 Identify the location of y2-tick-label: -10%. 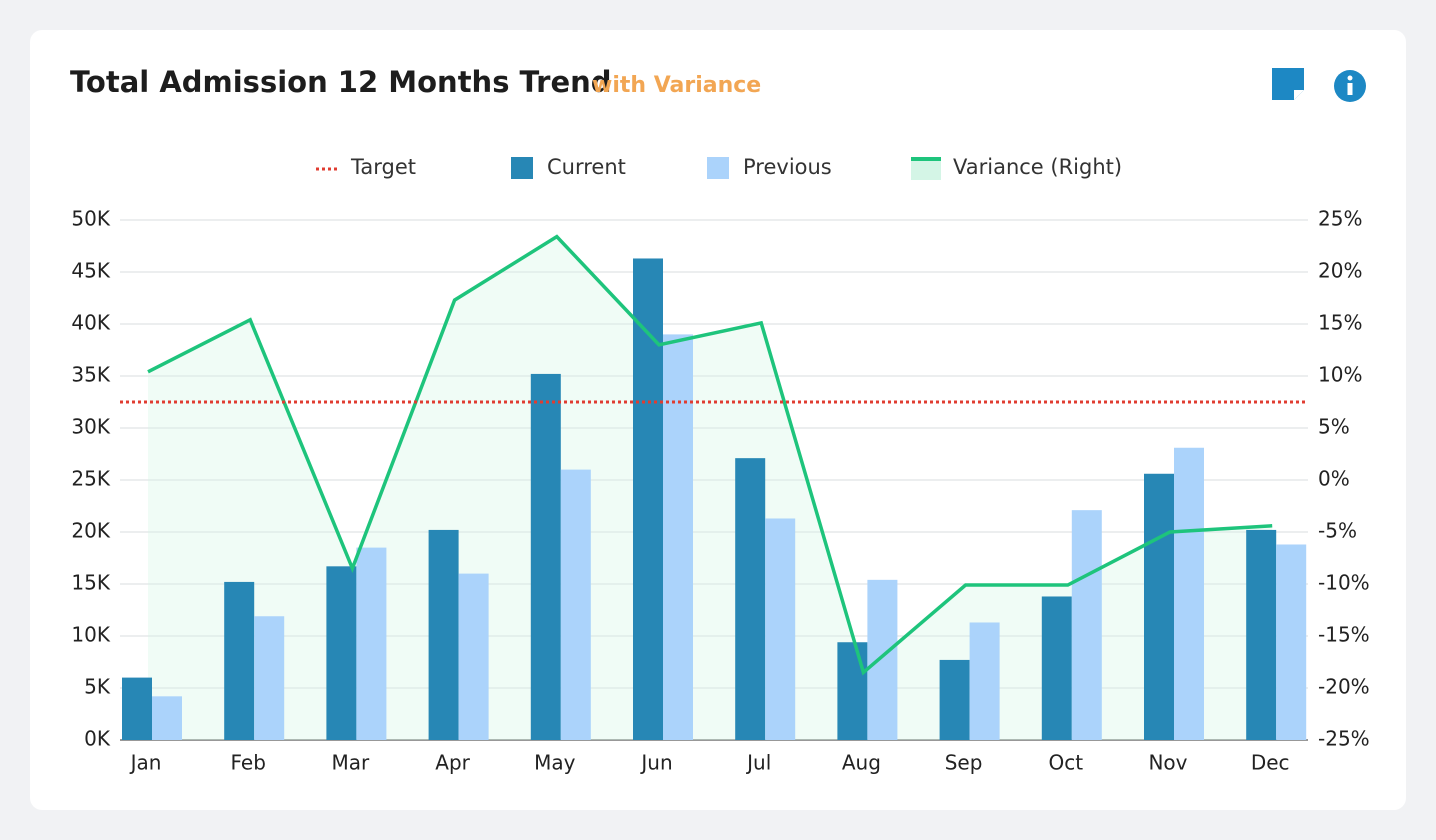
(1344, 583).